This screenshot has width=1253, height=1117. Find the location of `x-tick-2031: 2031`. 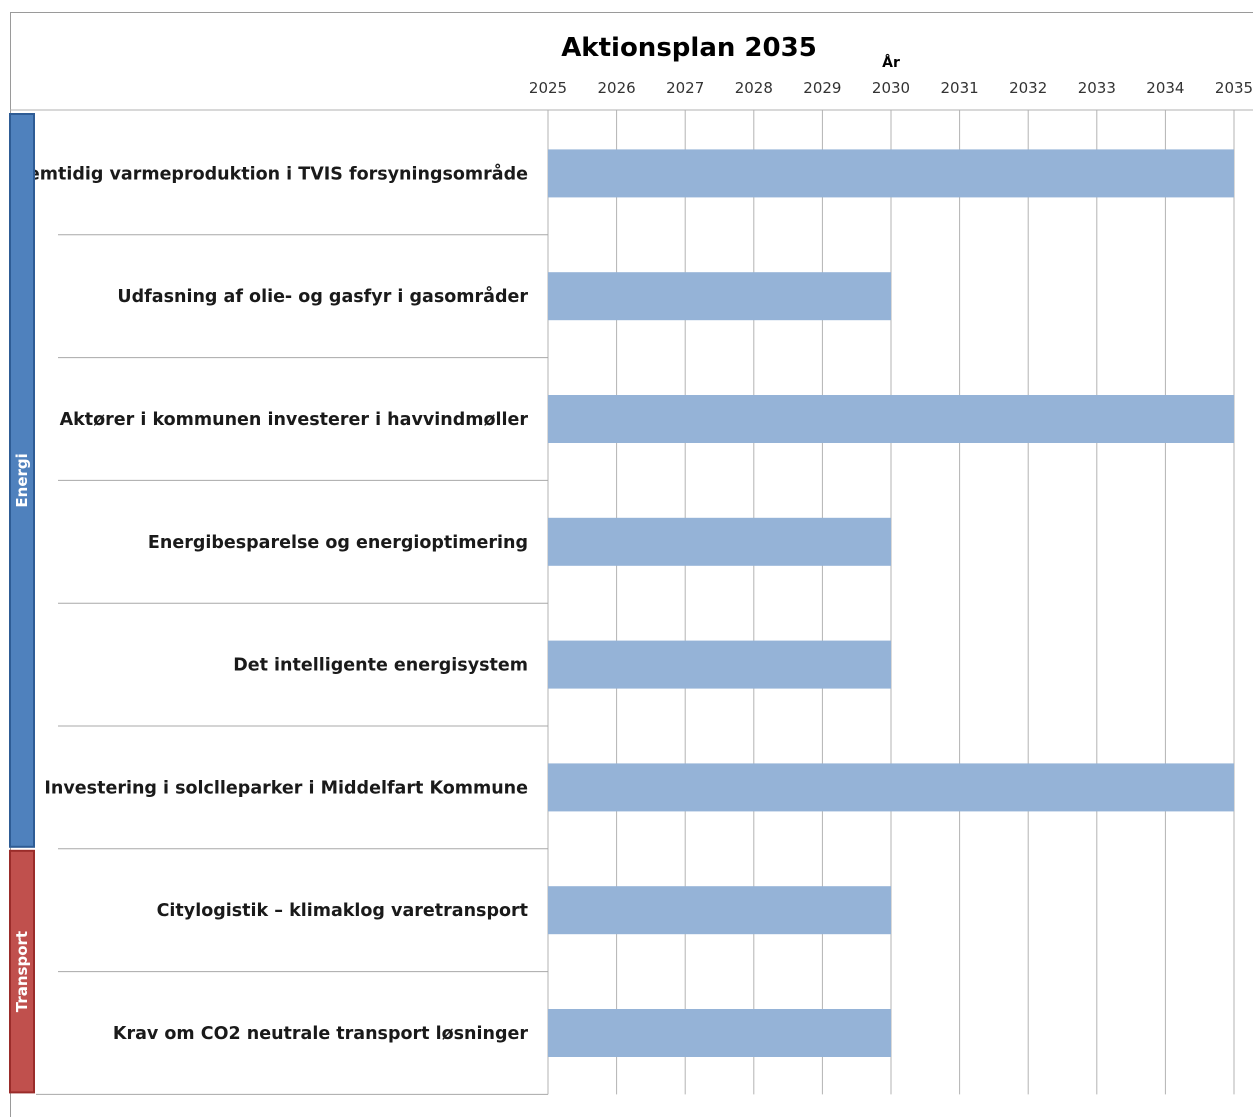

x-tick-2031: 2031 is located at coordinates (960, 88).